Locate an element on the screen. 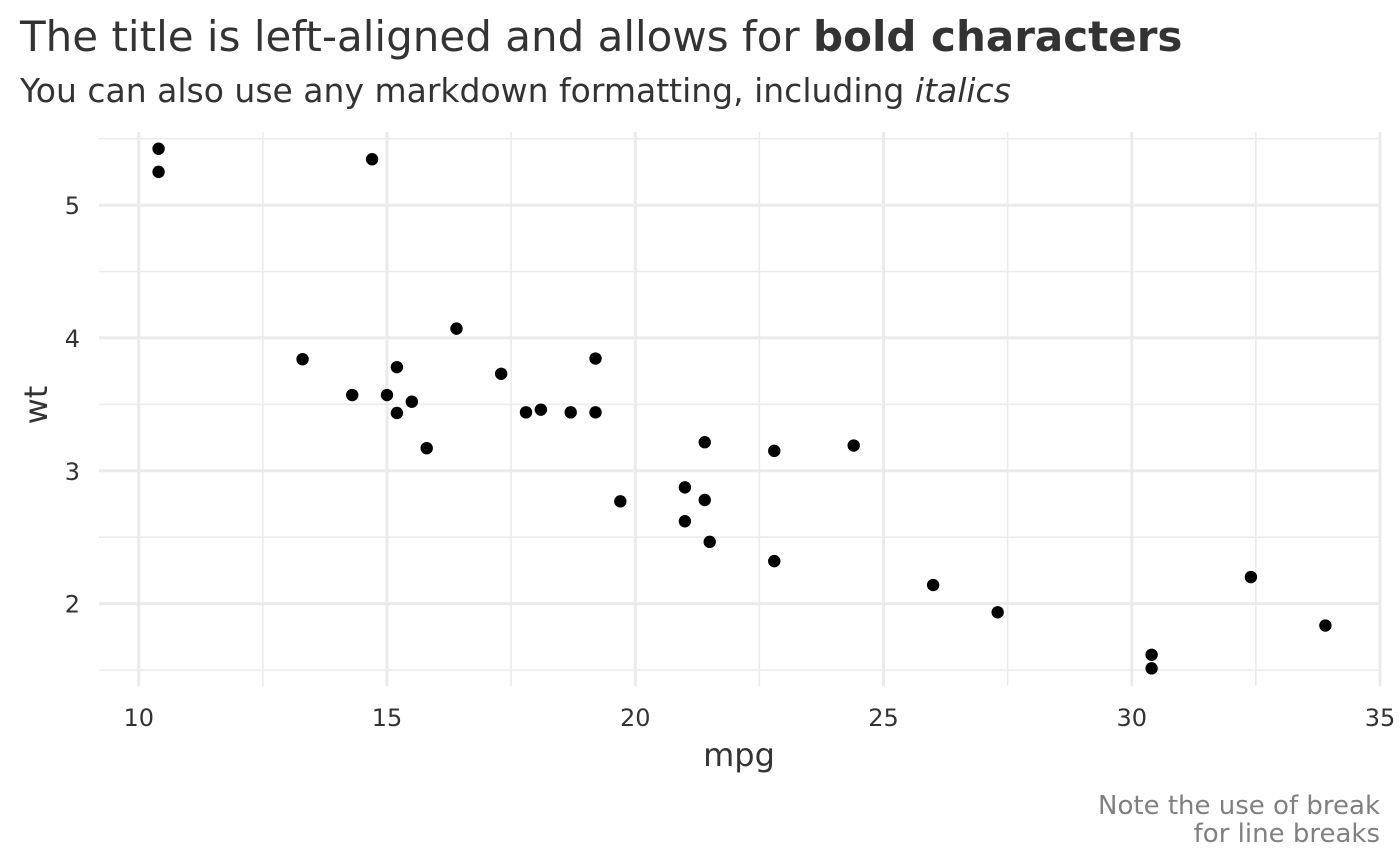 Image resolution: width=1400 pixels, height=866 pixels. y-tick-label: 5 is located at coordinates (72, 206).